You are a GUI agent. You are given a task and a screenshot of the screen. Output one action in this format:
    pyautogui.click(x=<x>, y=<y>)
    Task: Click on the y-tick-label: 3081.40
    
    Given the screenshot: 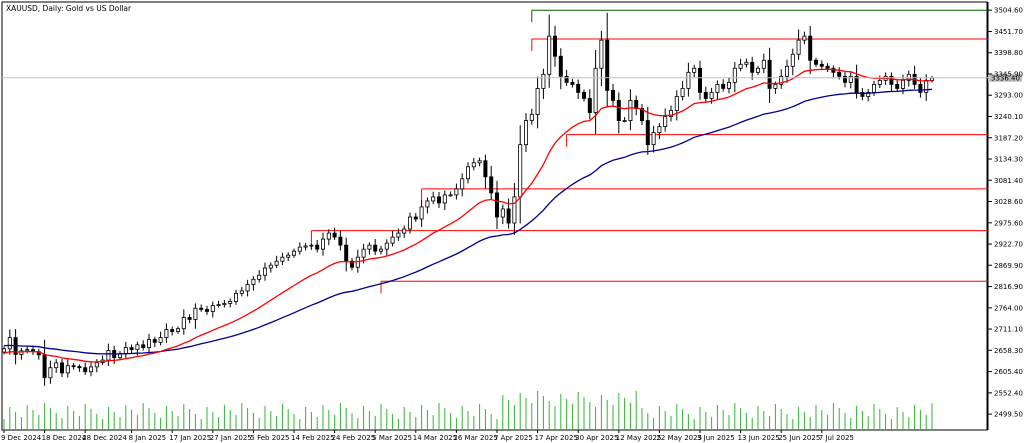 What is the action you would take?
    pyautogui.click(x=1008, y=181)
    